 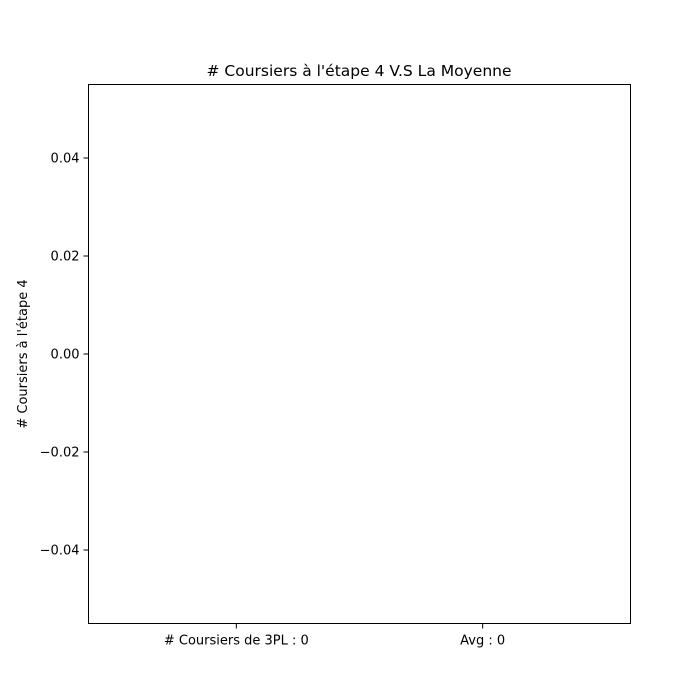 I want to click on x-tick-label: Avg : 0, so click(x=482, y=641).